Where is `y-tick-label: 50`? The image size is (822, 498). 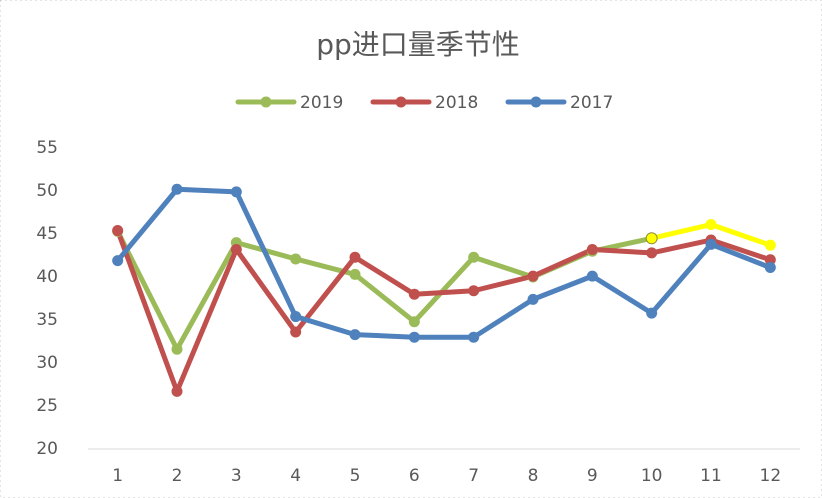
y-tick-label: 50 is located at coordinates (47, 191).